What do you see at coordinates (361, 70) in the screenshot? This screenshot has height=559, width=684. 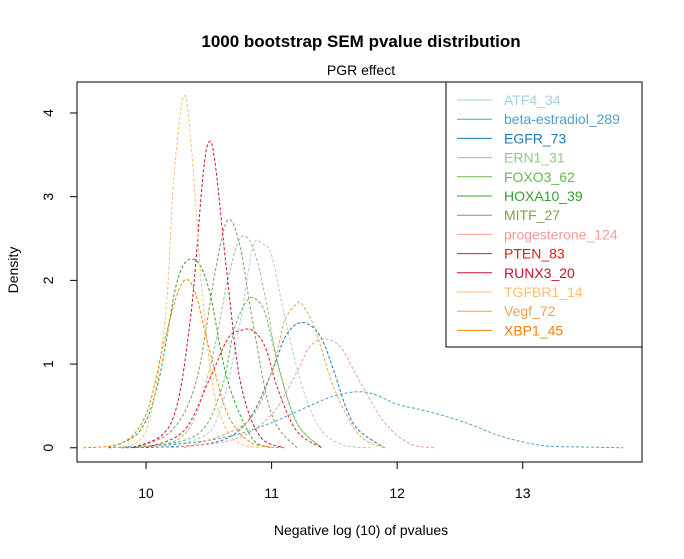 I see `chart-subtitle: PGR effect` at bounding box center [361, 70].